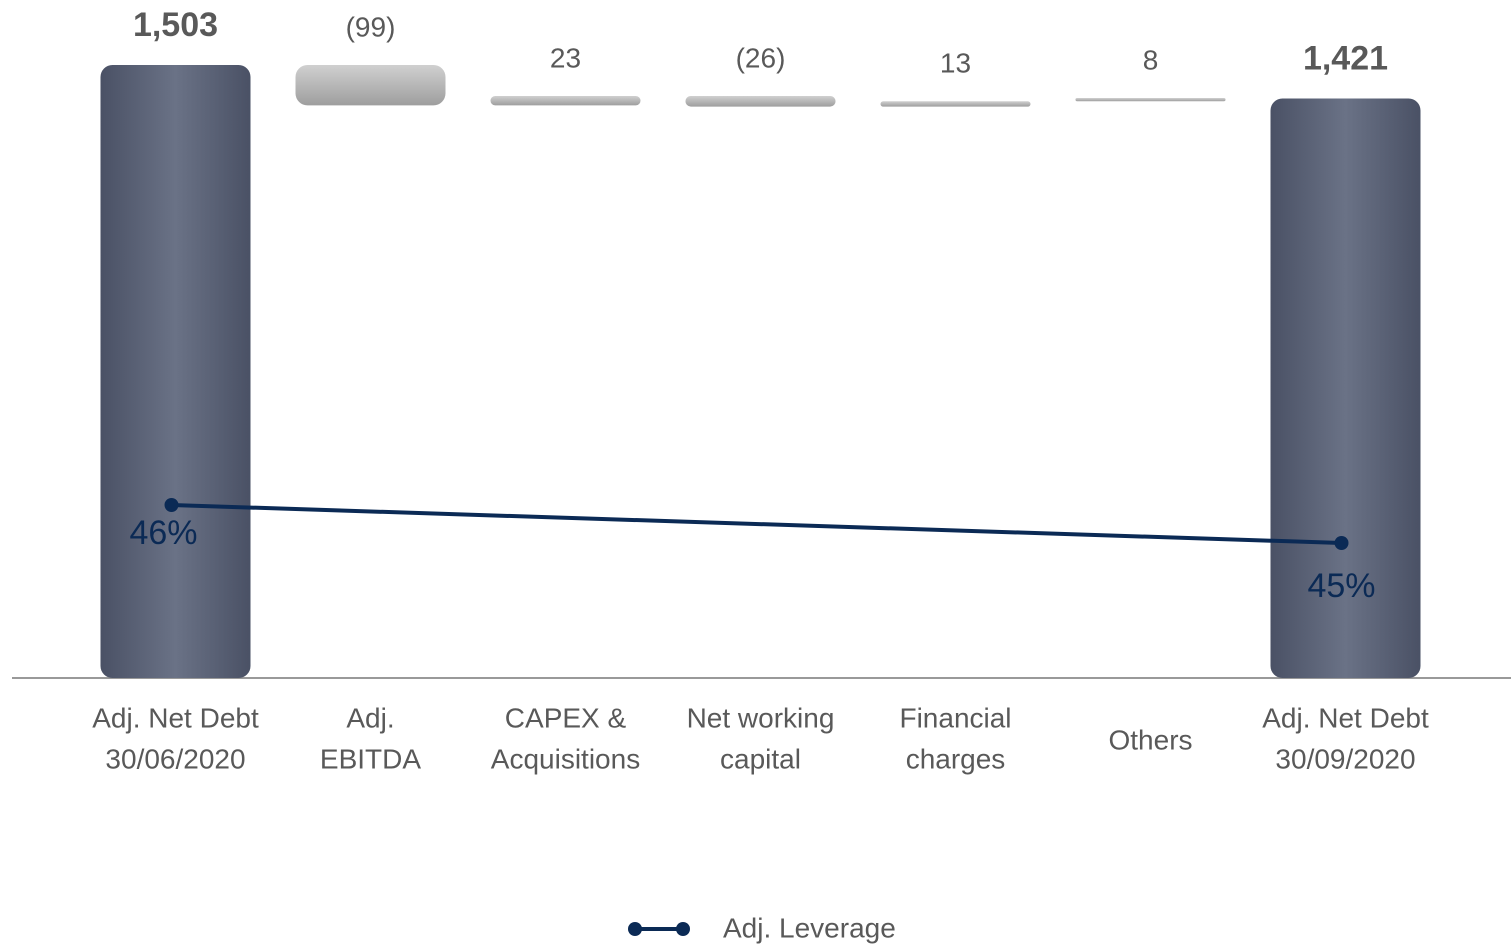 The width and height of the screenshot is (1511, 947). I want to click on x-tick-label: CAPEX &, so click(566, 717).